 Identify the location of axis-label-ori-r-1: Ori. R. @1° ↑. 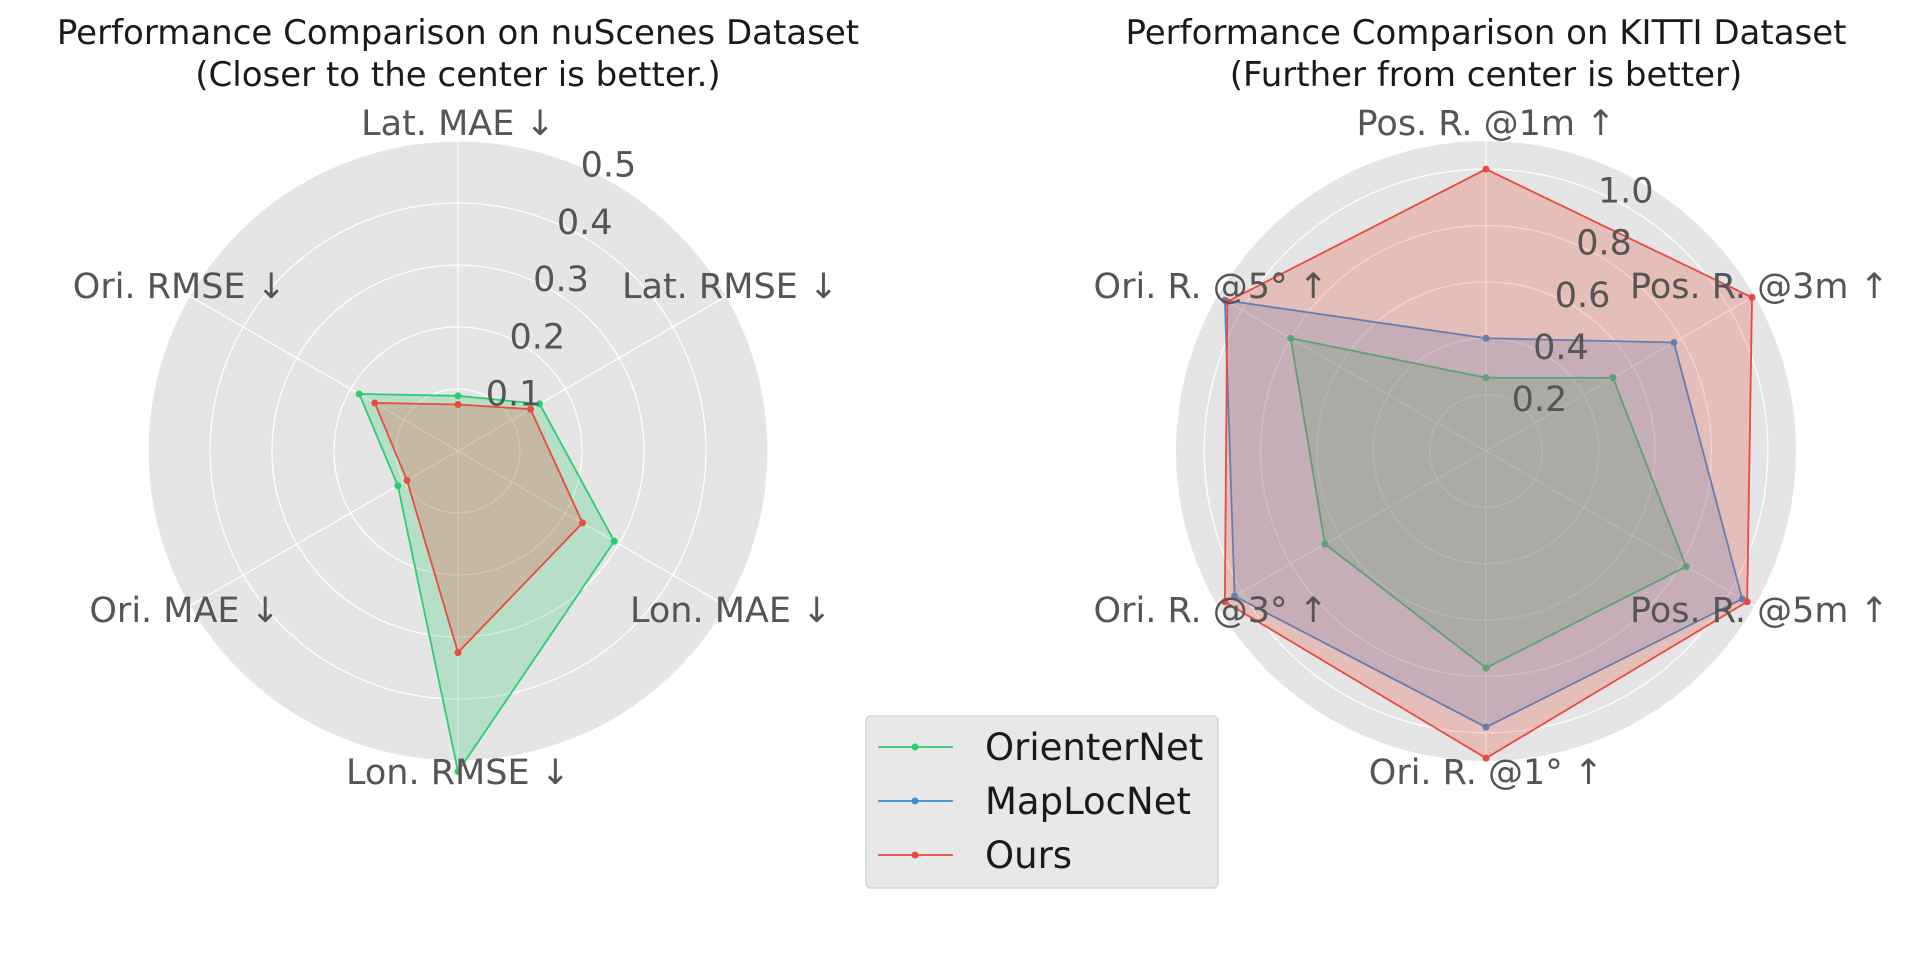
(1486, 773).